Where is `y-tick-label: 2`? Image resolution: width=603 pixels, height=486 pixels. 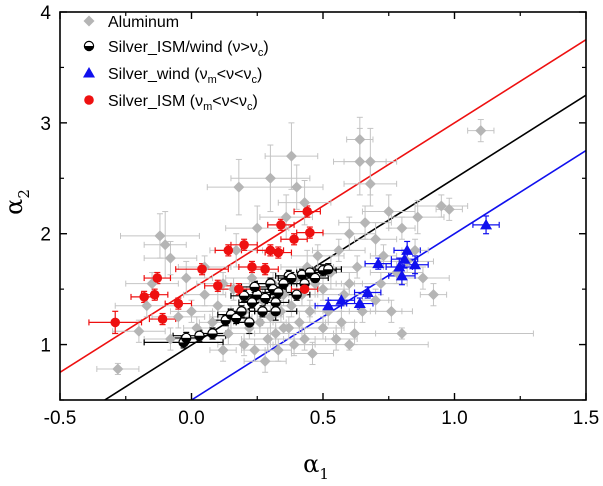
y-tick-label: 2 is located at coordinates (45, 235).